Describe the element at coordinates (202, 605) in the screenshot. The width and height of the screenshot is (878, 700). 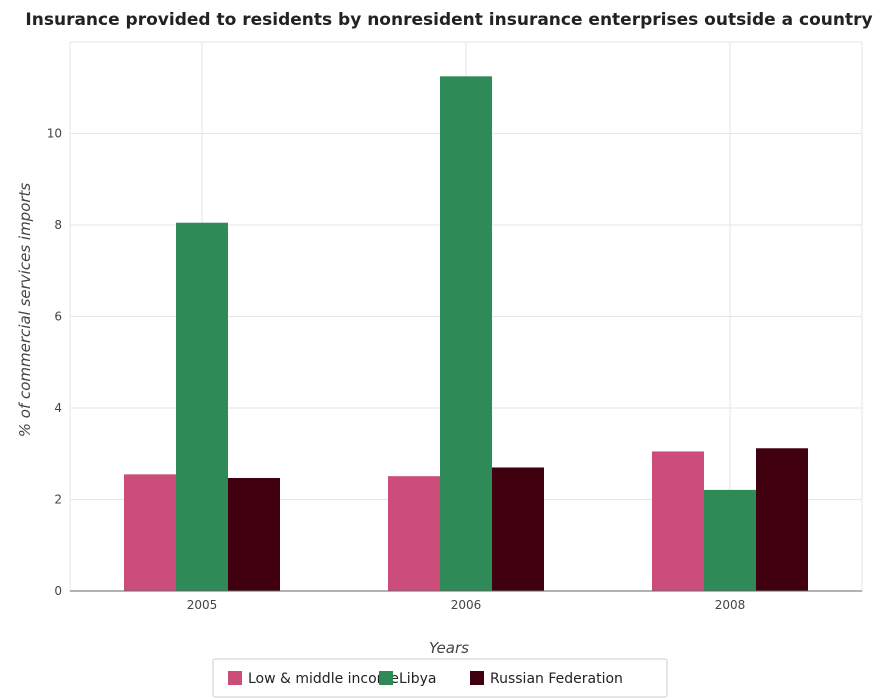
I see `x-tick-label: 2005` at that location.